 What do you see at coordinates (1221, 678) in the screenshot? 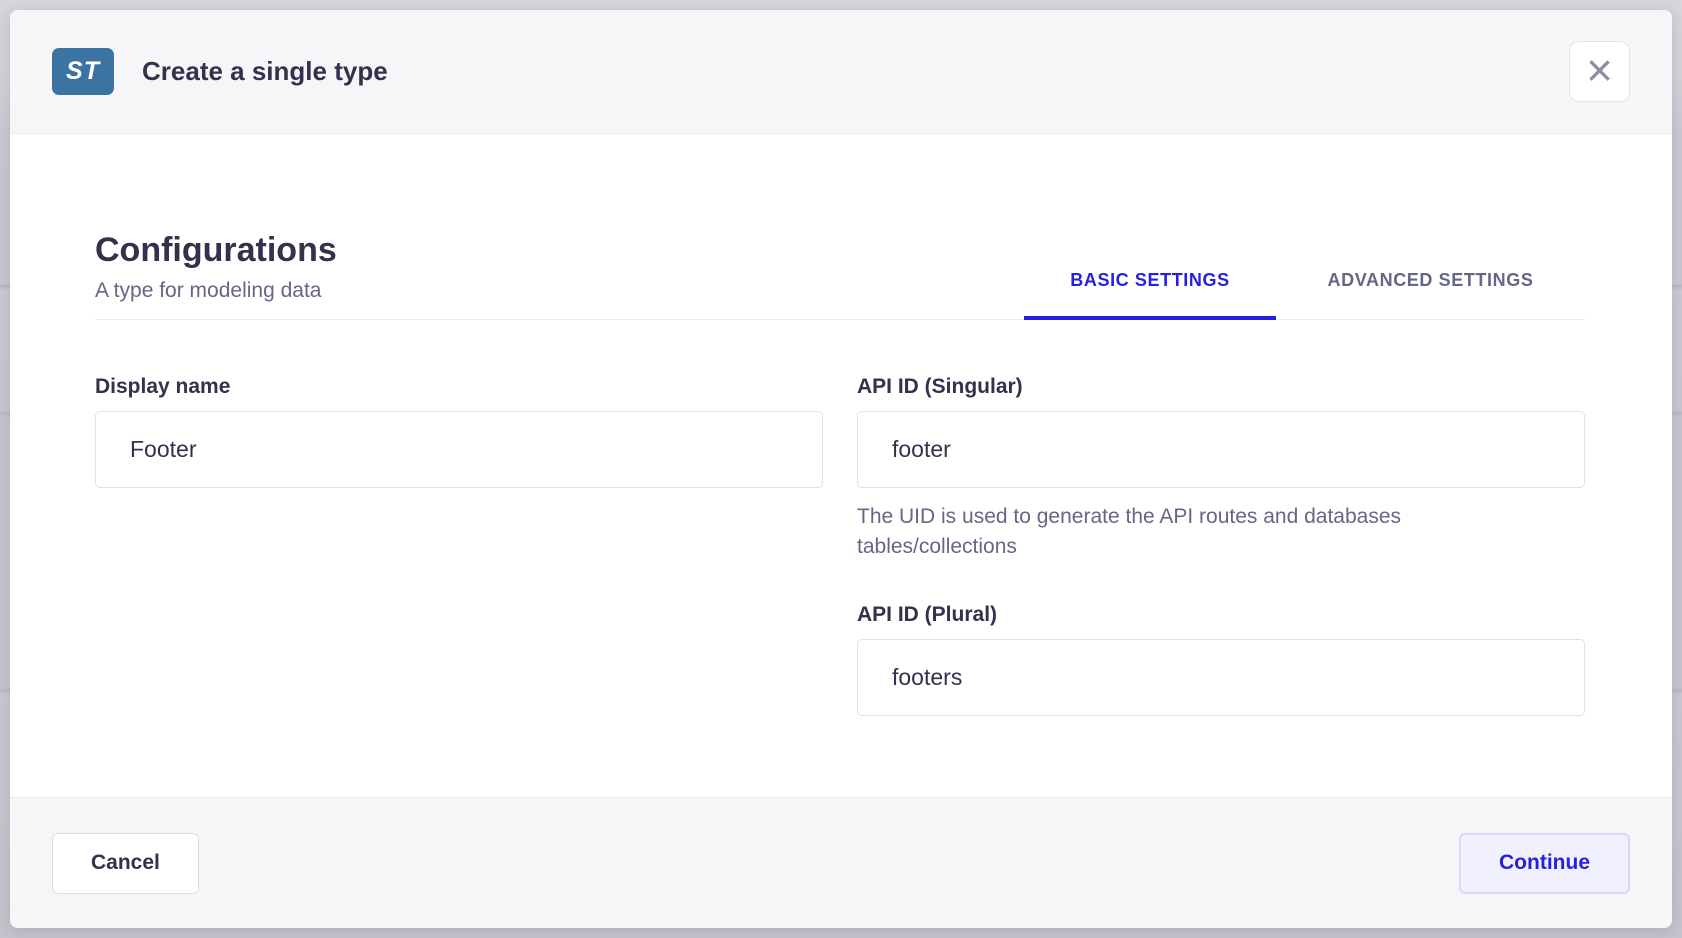
I see `api-id-plural-input` at bounding box center [1221, 678].